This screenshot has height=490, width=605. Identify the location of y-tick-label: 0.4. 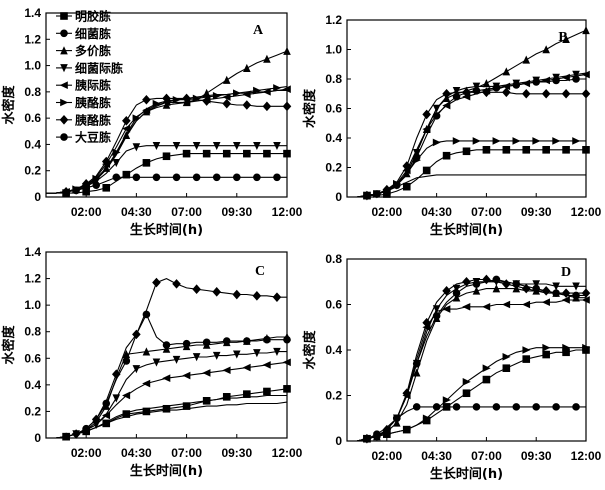
(333, 138).